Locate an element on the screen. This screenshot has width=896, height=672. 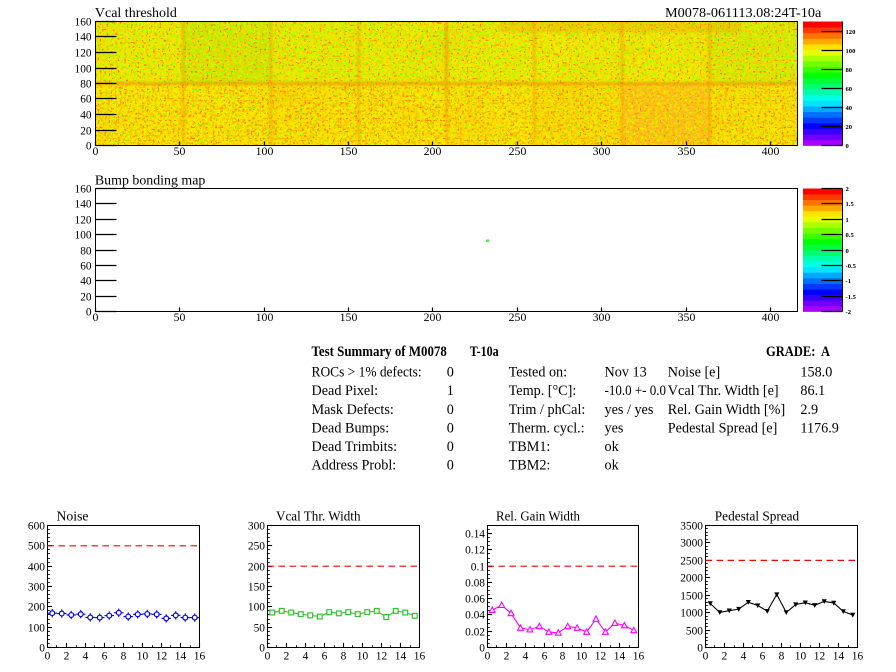
svg-text: Trim / phCal: is located at coordinates (547, 410).